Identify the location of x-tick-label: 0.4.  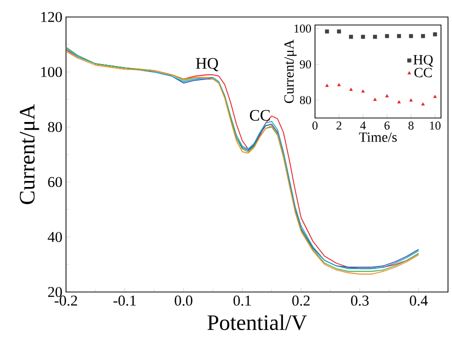
(419, 301).